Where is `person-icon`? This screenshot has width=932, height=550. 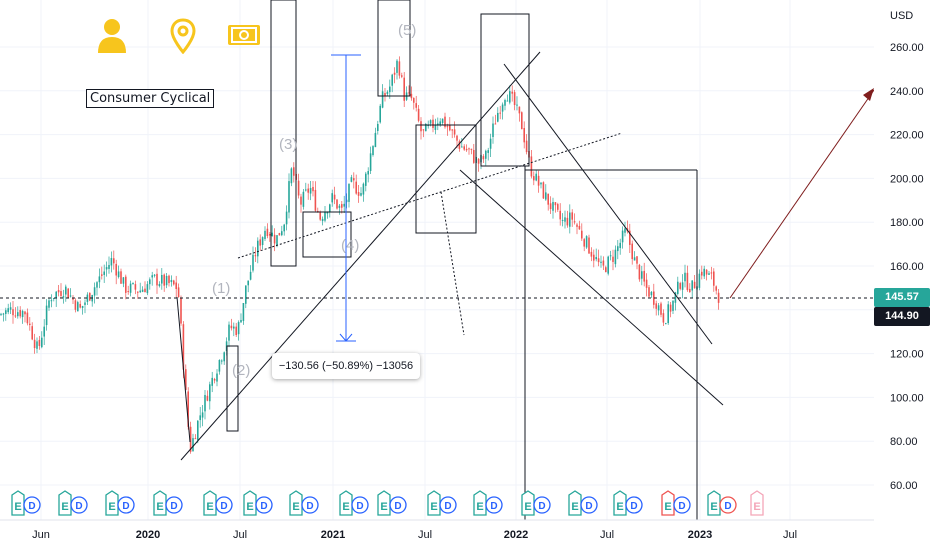 person-icon is located at coordinates (112, 36).